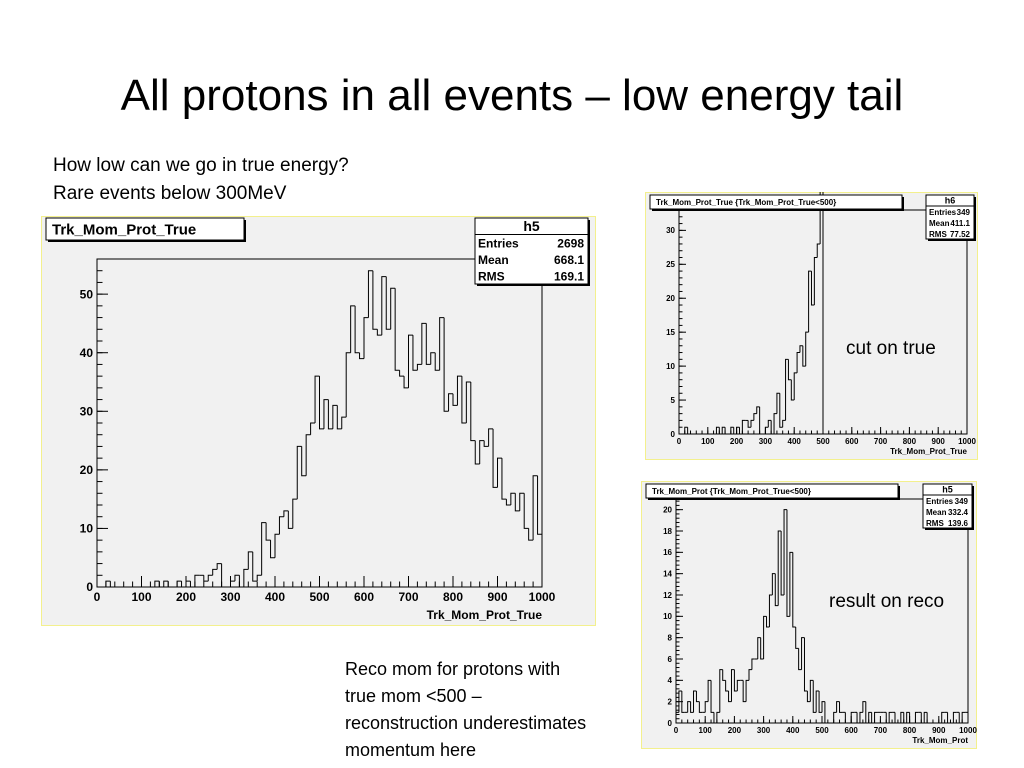  What do you see at coordinates (97, 597) in the screenshot?
I see `x-tick-label: 0` at bounding box center [97, 597].